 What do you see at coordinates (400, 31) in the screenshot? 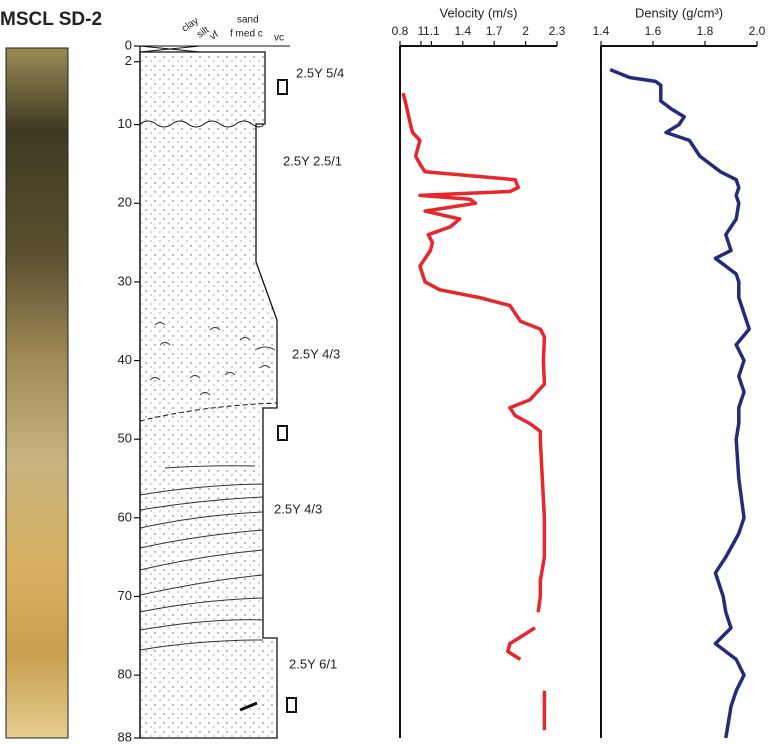
I see `x-tick-label: 0.8` at bounding box center [400, 31].